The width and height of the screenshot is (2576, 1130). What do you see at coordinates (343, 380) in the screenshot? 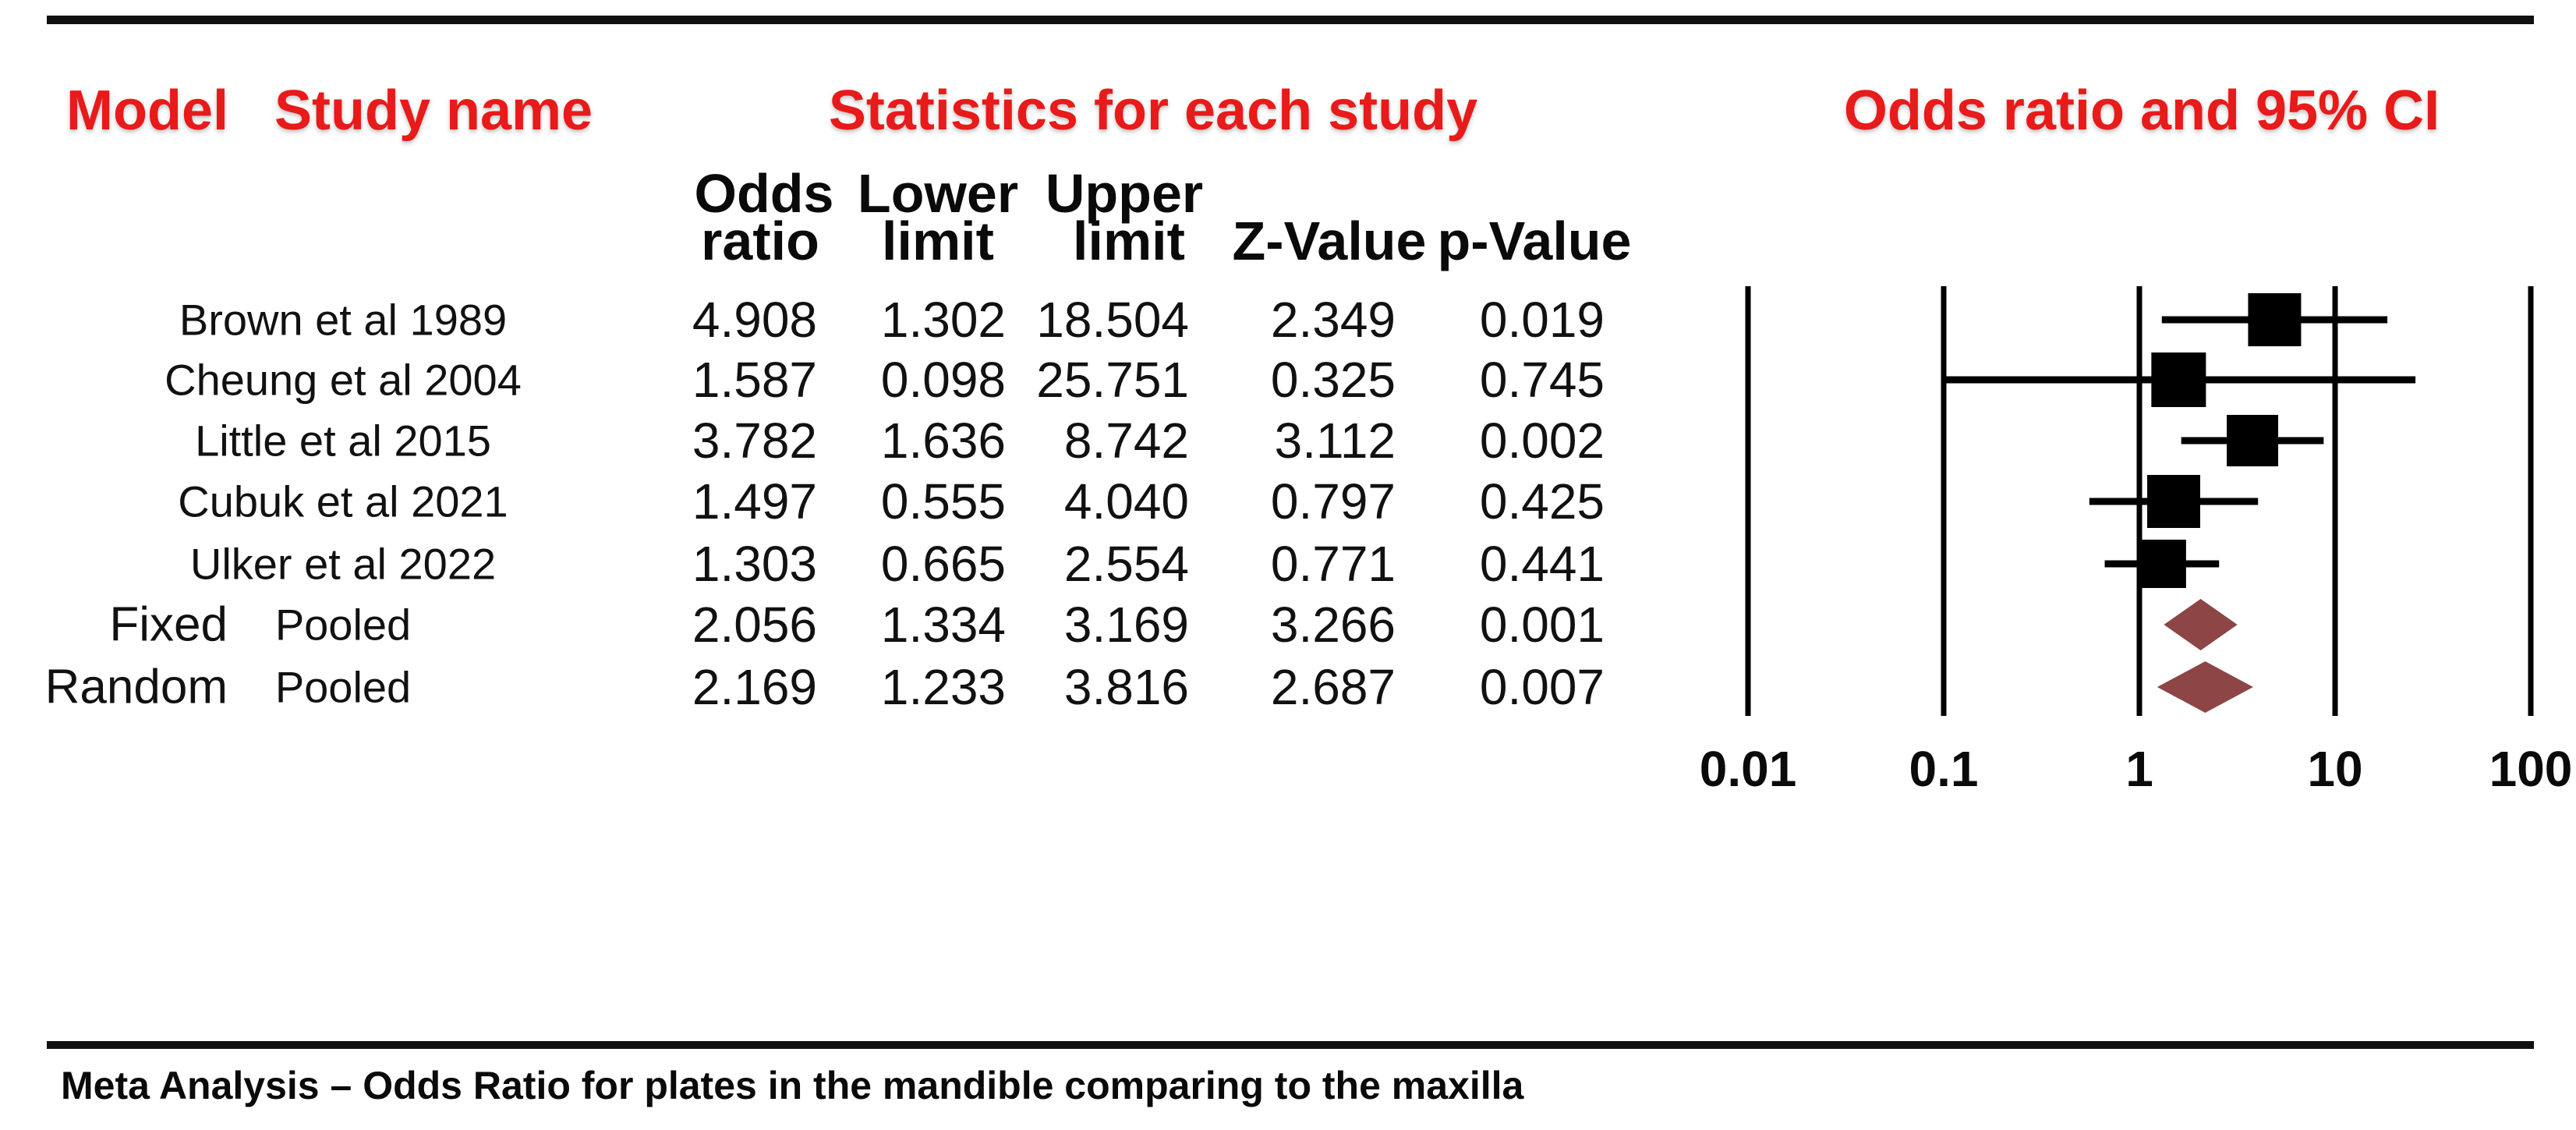
I see `study-name: Cheung et al 2004` at bounding box center [343, 380].